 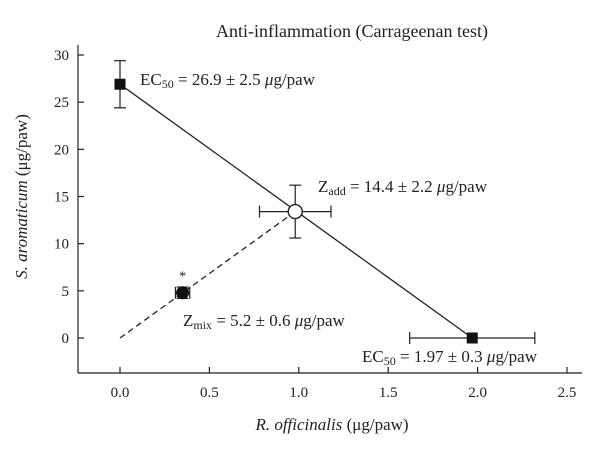 What do you see at coordinates (120, 84) in the screenshot?
I see `data-point-ec50-y` at bounding box center [120, 84].